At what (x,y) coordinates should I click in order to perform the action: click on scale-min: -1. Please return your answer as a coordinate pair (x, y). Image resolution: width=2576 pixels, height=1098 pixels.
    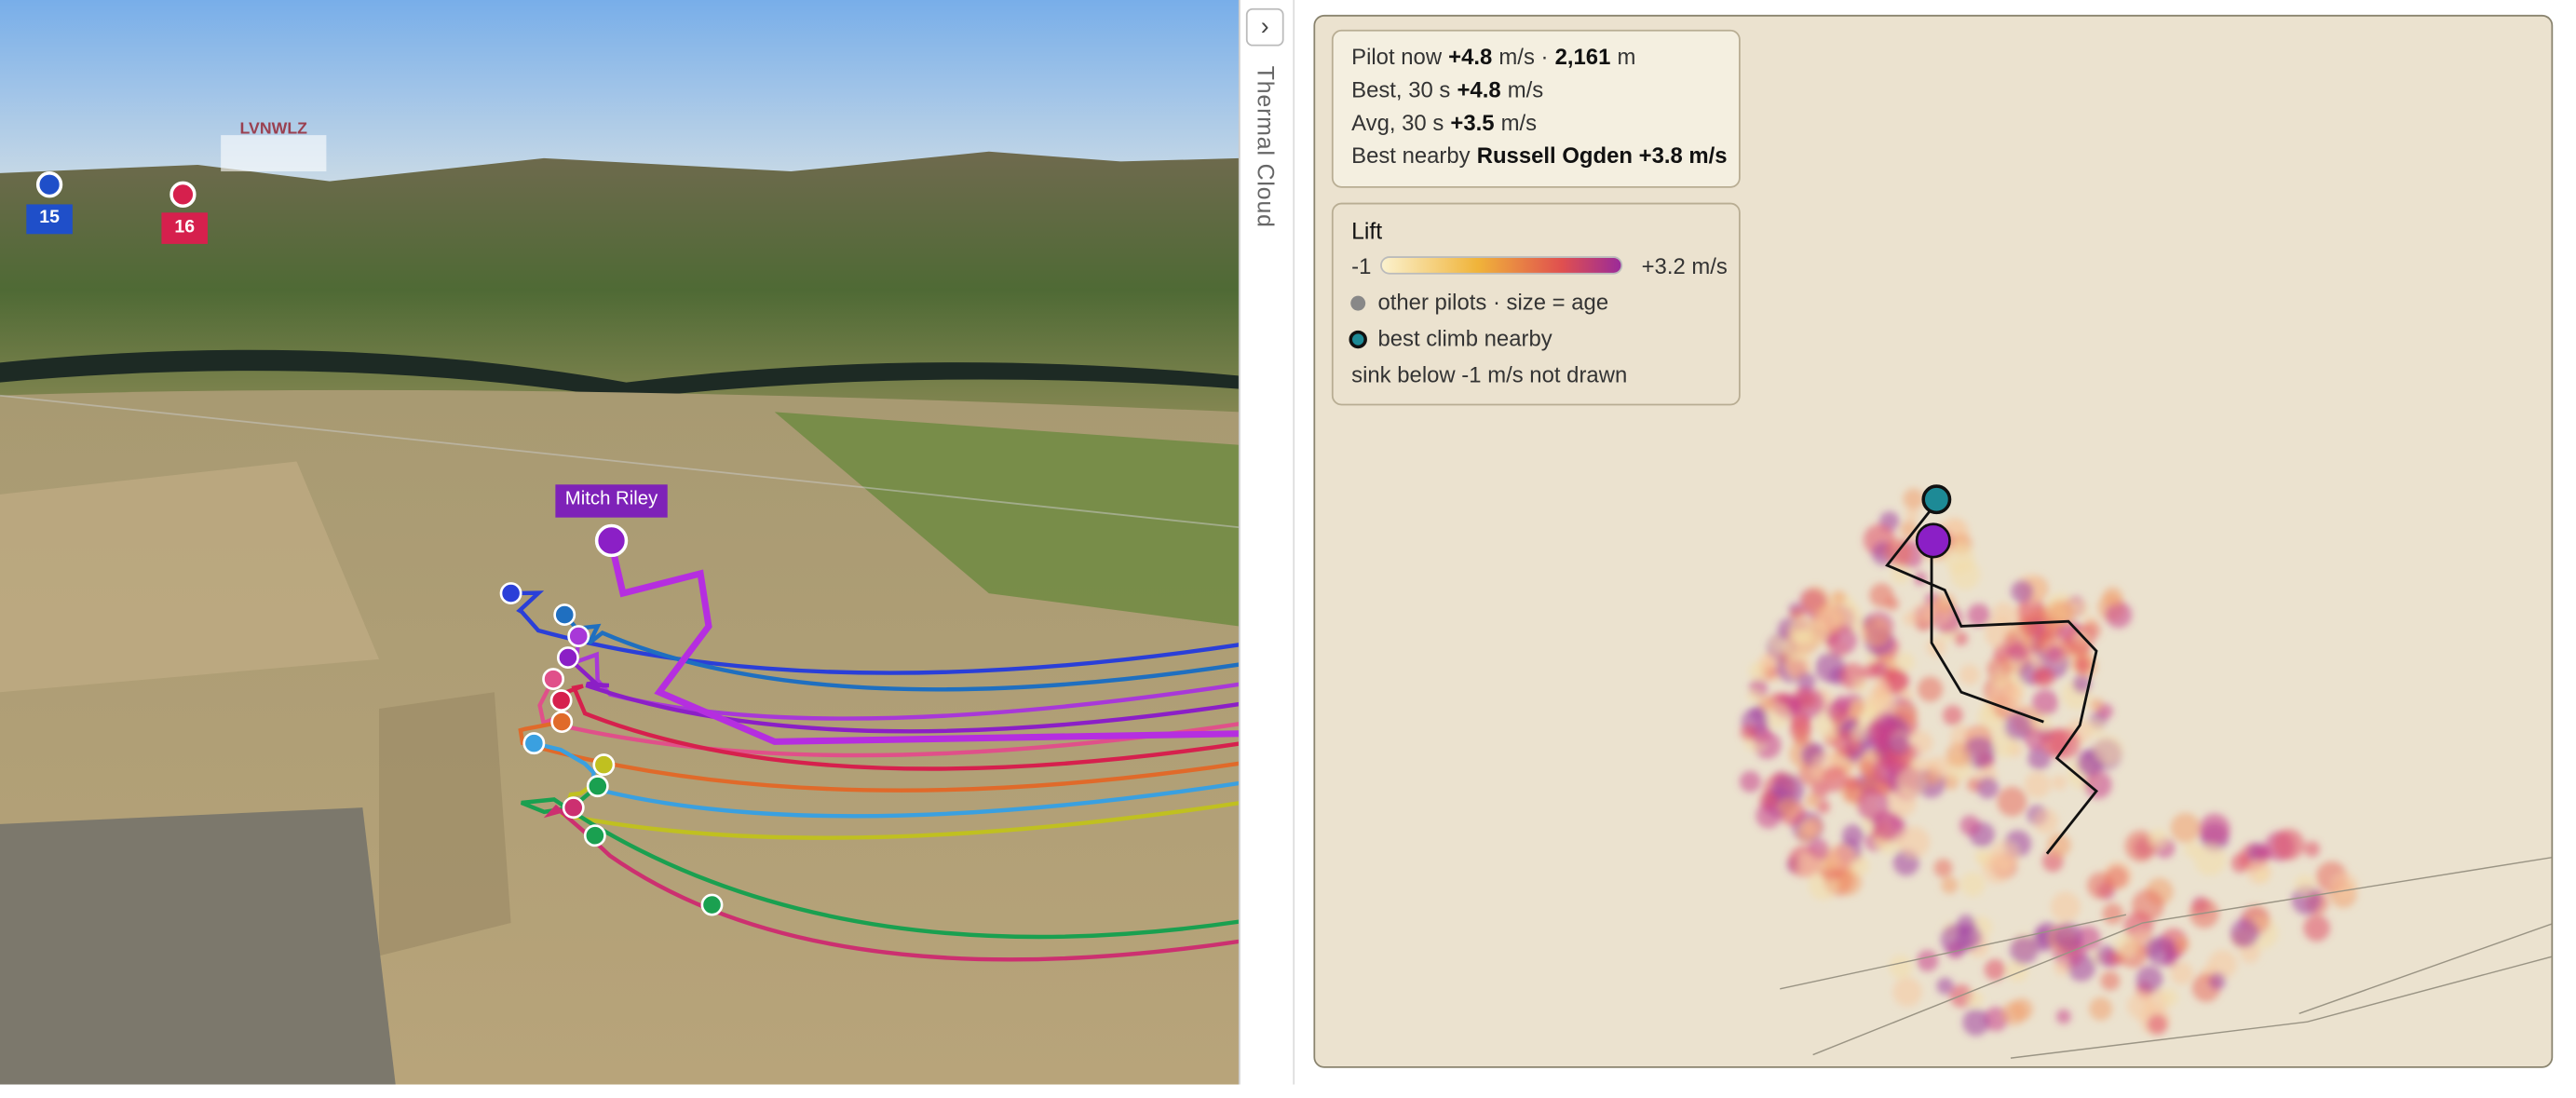
    Looking at the image, I should click on (1361, 266).